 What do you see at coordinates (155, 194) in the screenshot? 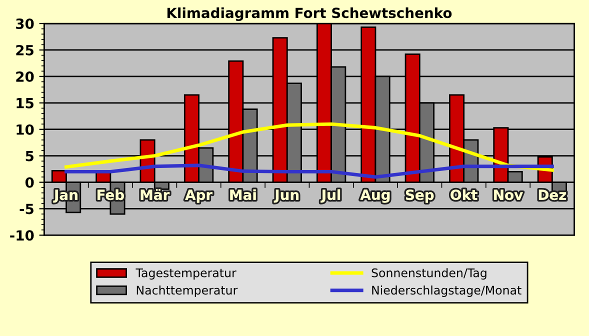
I see `x-tick-label: Mär` at bounding box center [155, 194].